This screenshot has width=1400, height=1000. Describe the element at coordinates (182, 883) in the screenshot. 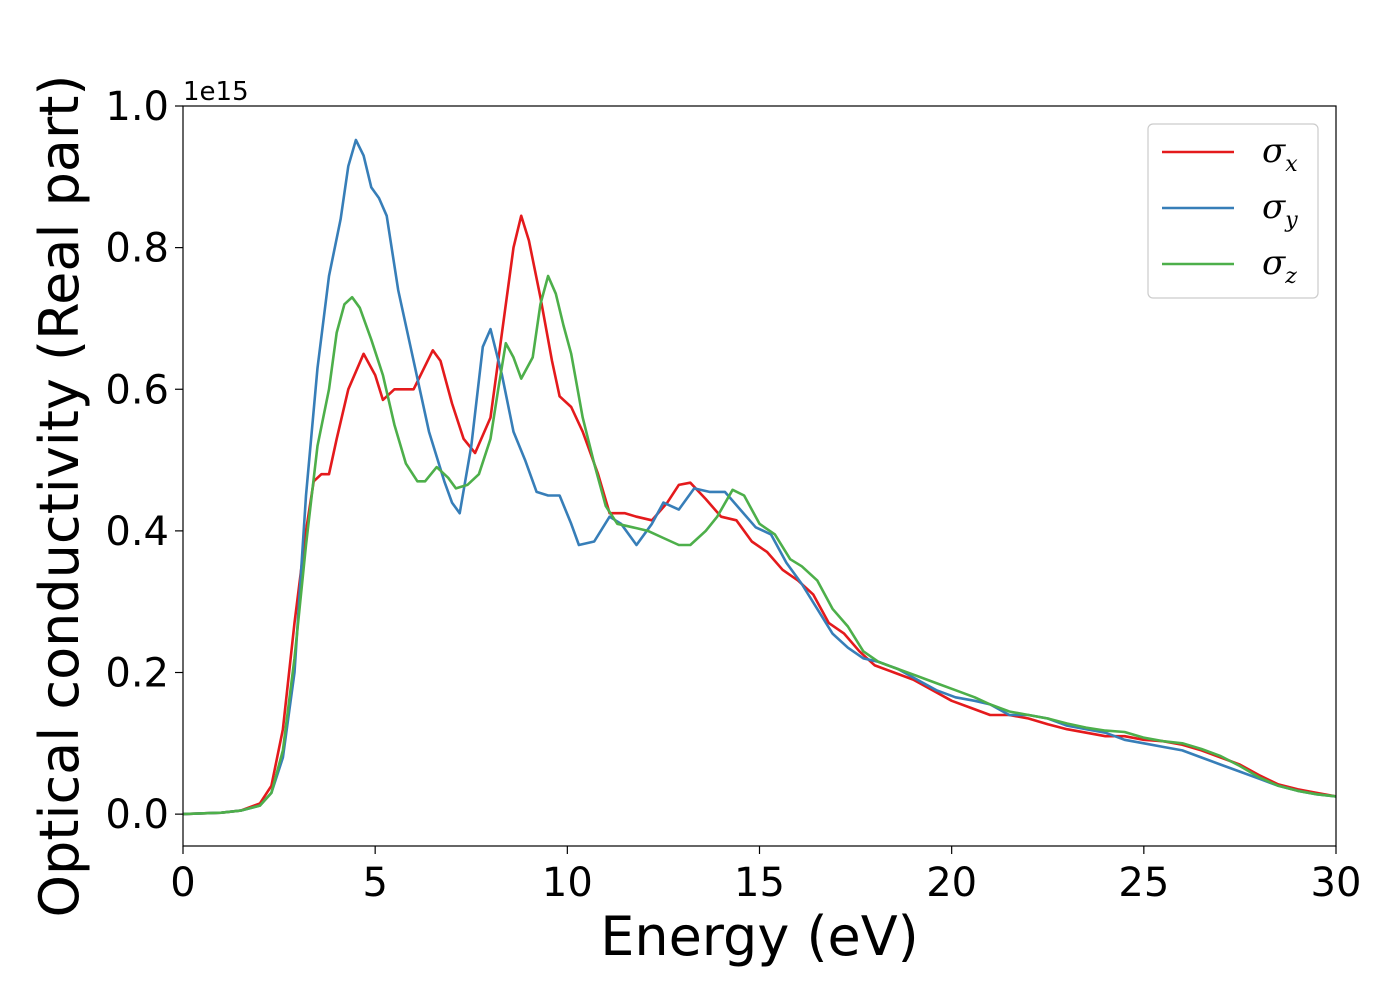

I see `x-tick-label: 0` at that location.